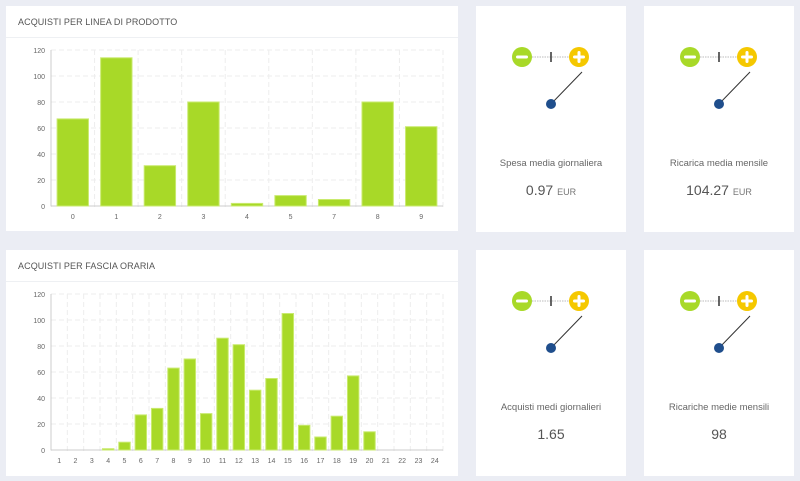  Describe the element at coordinates (551, 163) in the screenshot. I see `card-label: Spesa media giornaliera` at that location.